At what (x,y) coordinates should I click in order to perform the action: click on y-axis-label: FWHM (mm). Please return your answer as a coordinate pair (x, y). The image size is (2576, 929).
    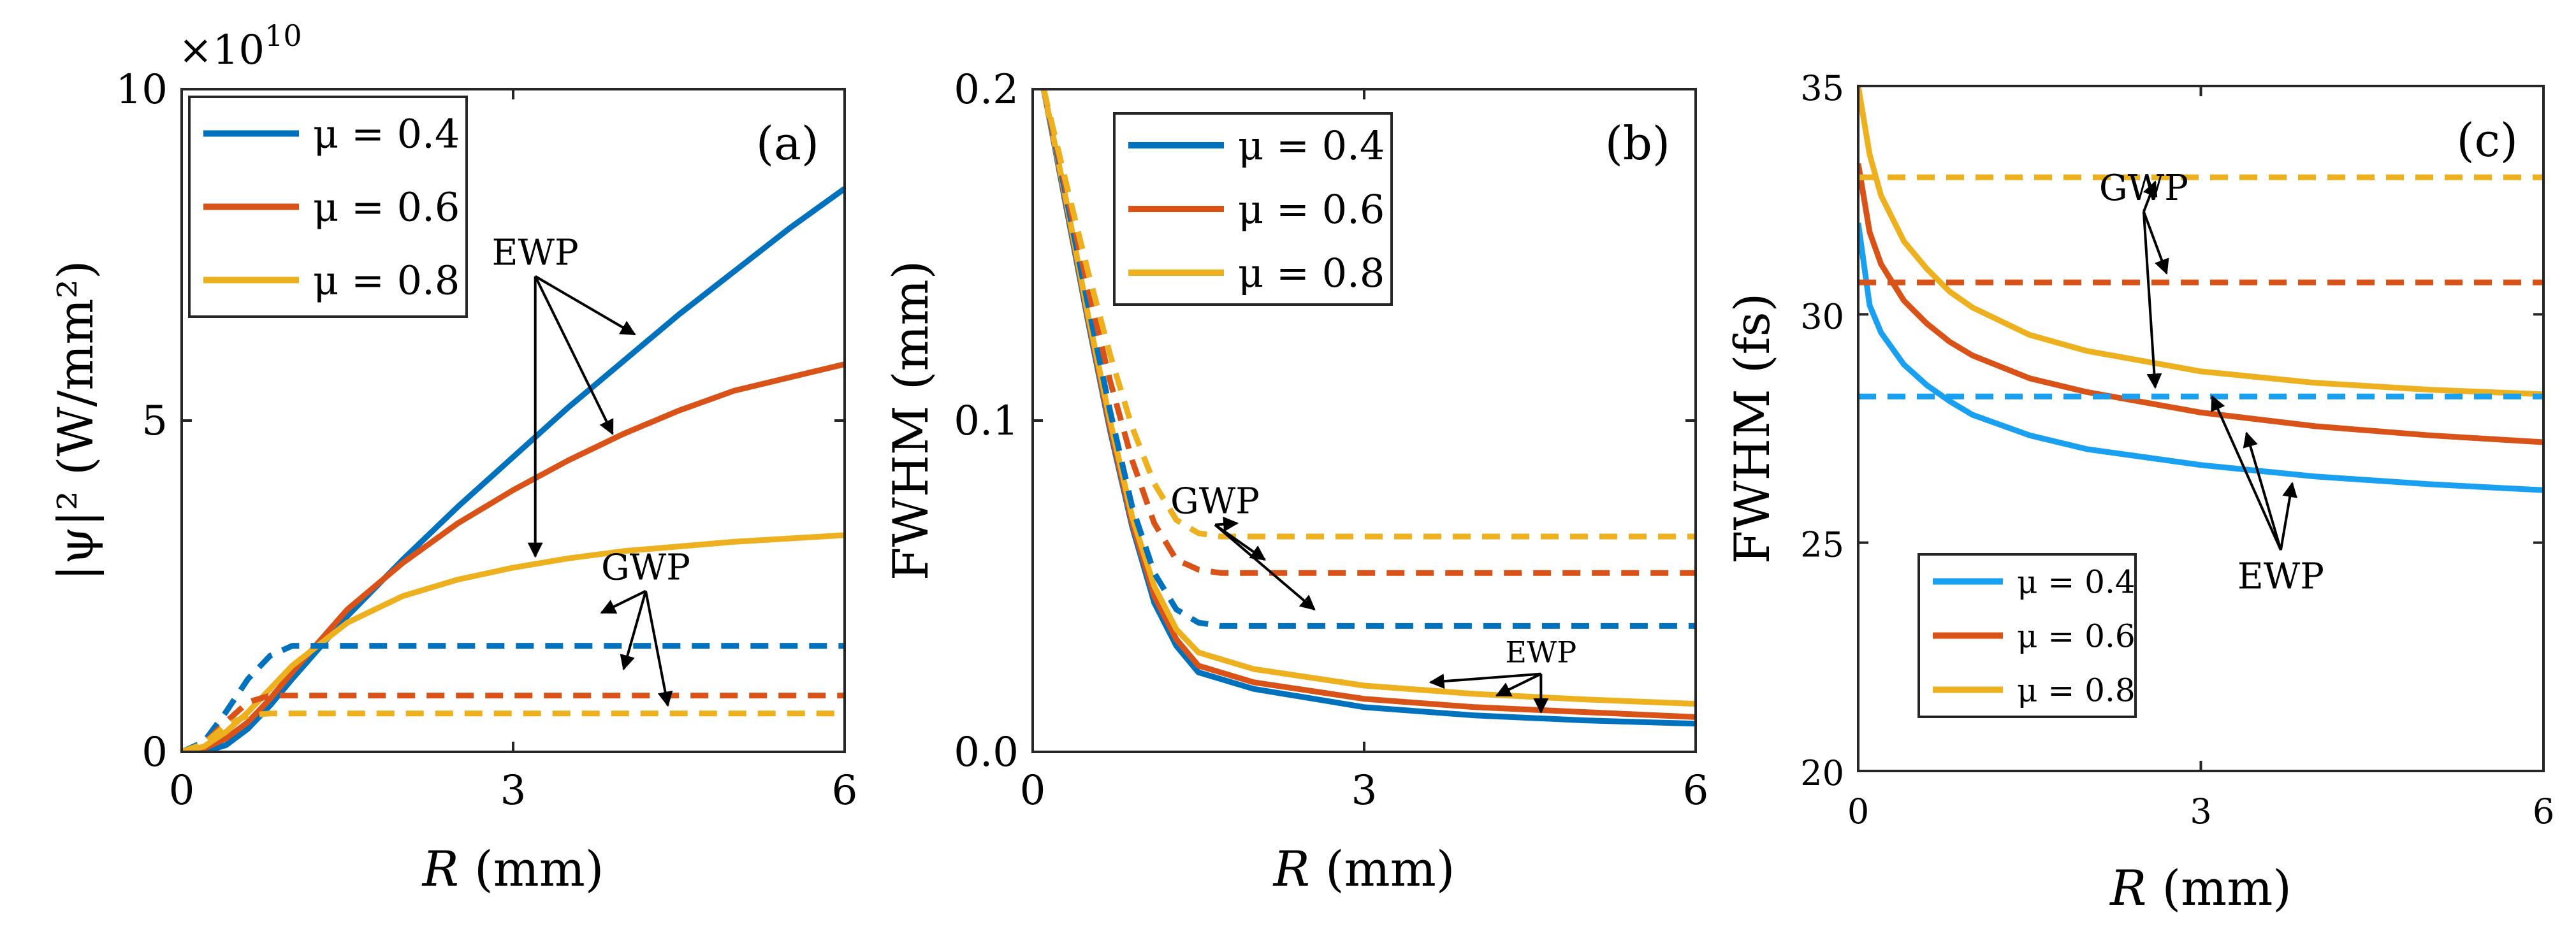
    Looking at the image, I should click on (910, 421).